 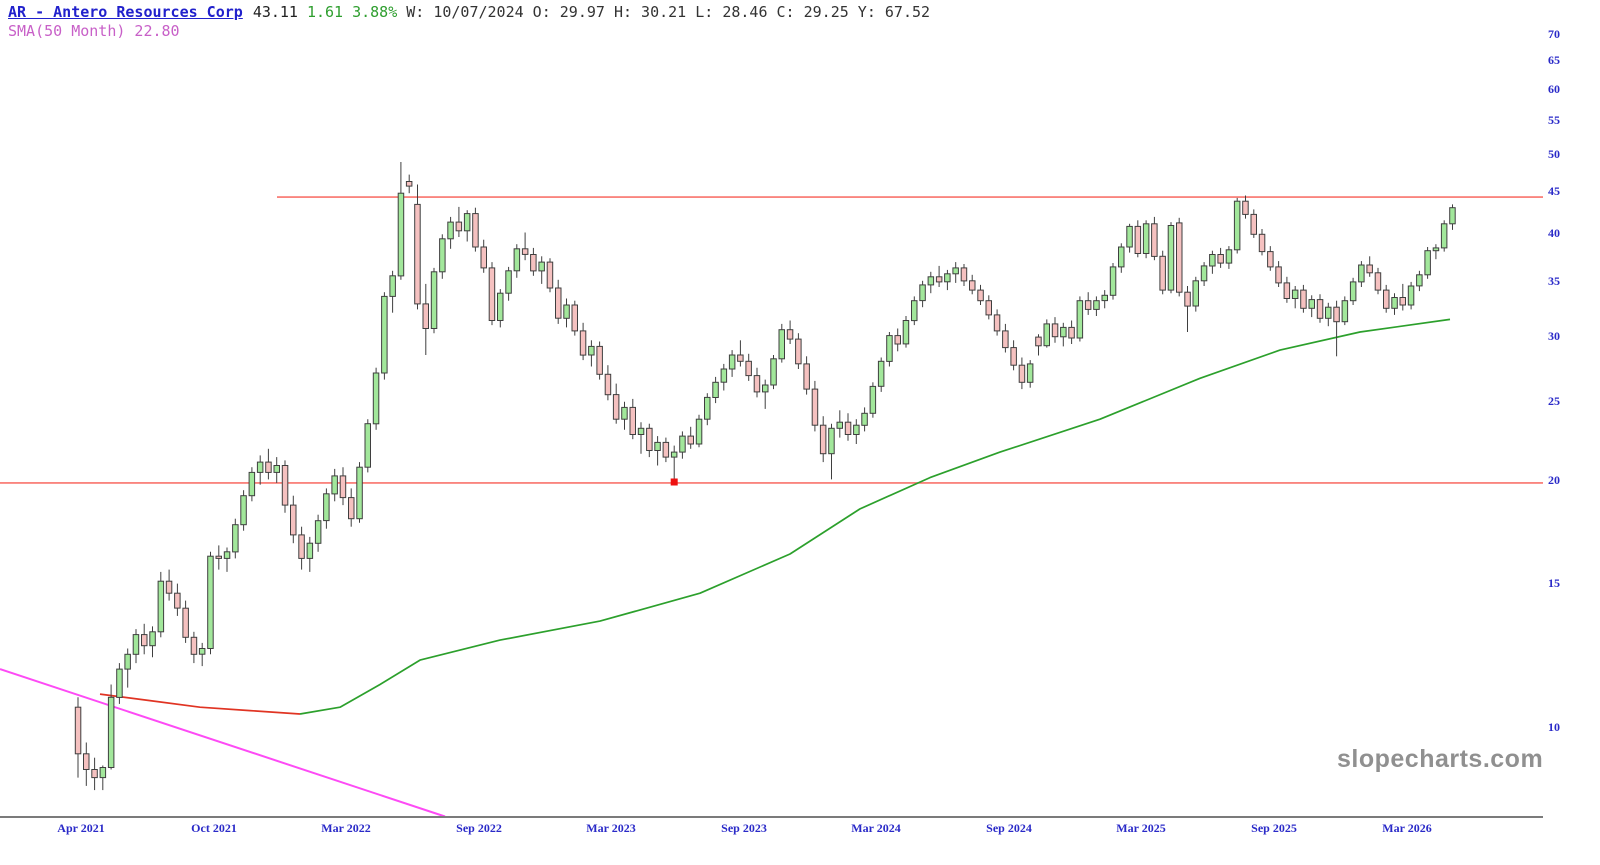 I want to click on x-tick-label: Sep 2022, so click(x=479, y=828).